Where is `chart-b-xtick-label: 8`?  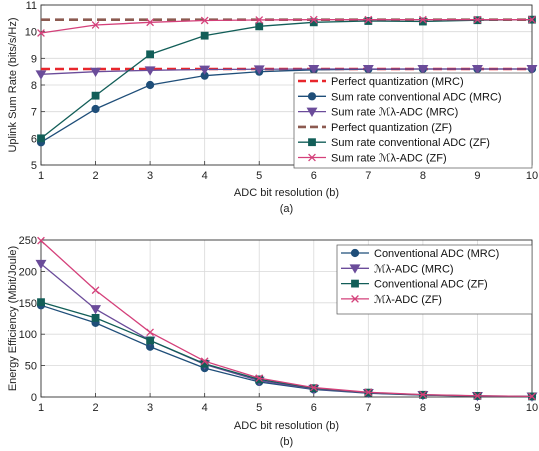
chart-b-xtick-label: 8 is located at coordinates (423, 408).